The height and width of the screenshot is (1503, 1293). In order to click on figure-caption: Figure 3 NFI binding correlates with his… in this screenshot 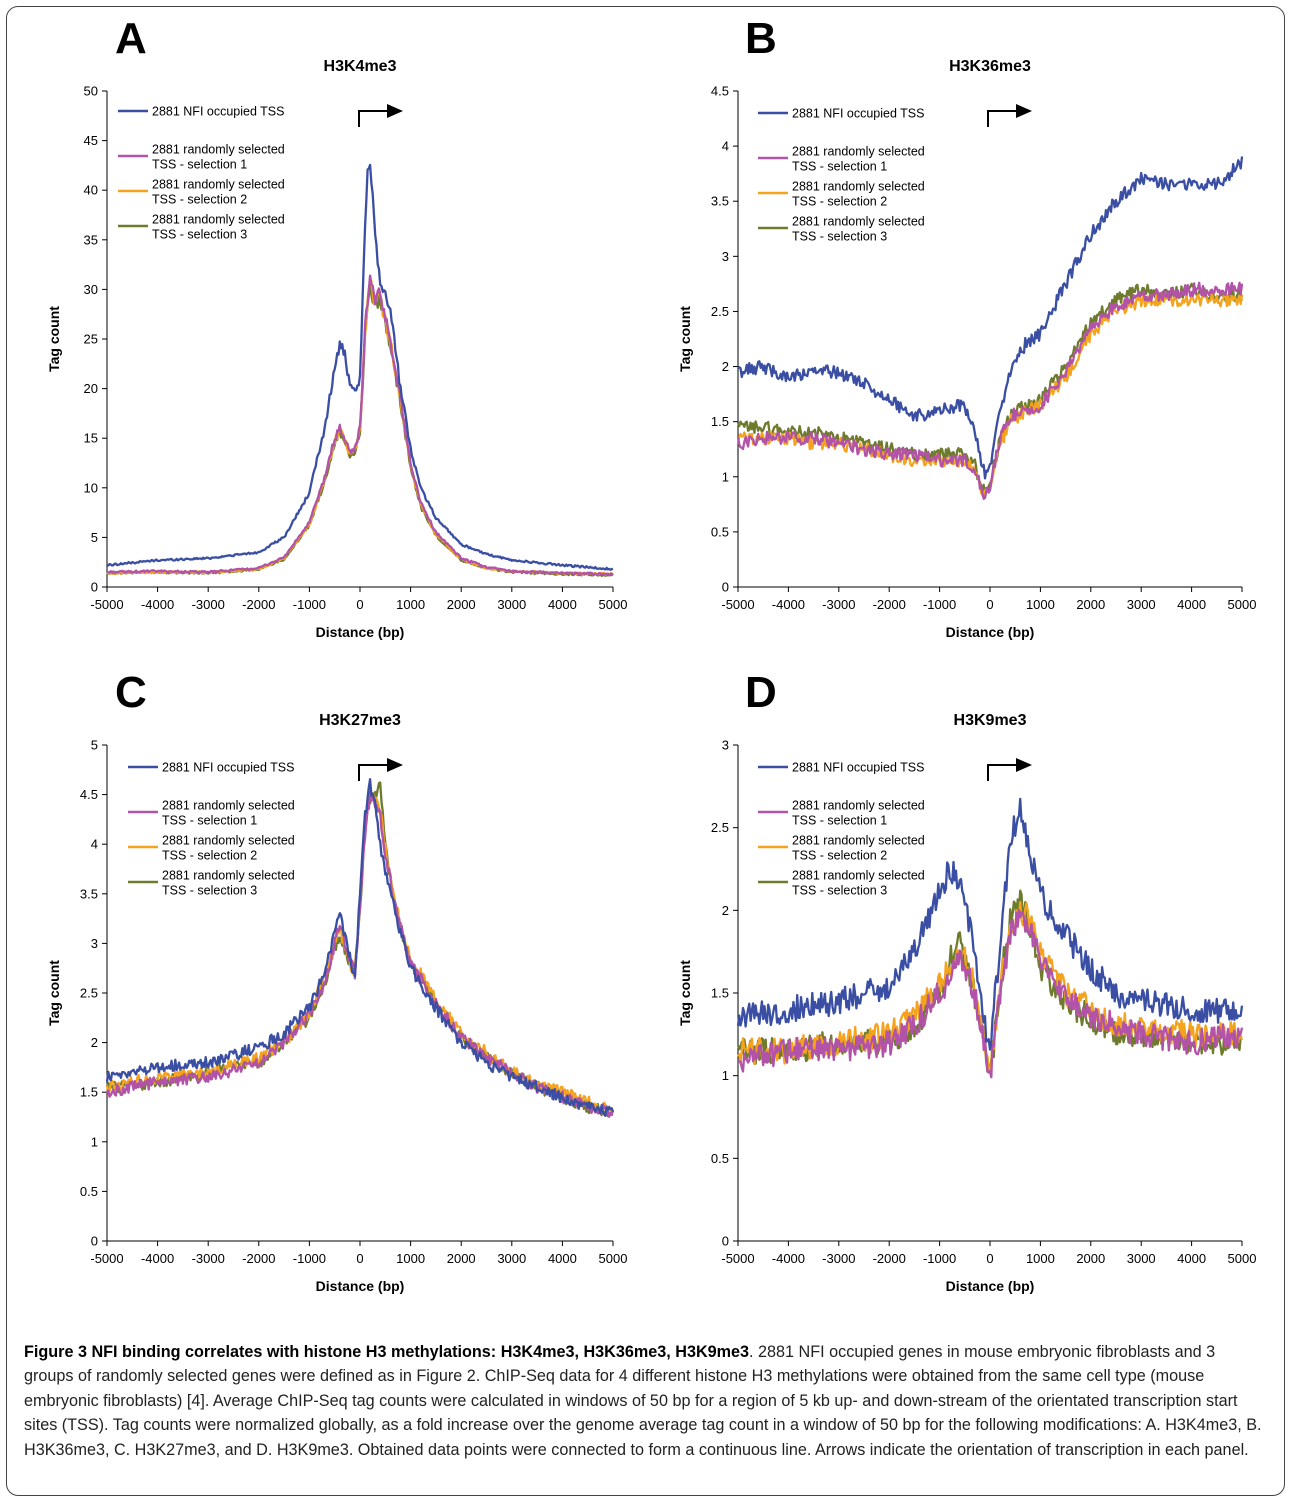, I will do `click(646, 1401)`.